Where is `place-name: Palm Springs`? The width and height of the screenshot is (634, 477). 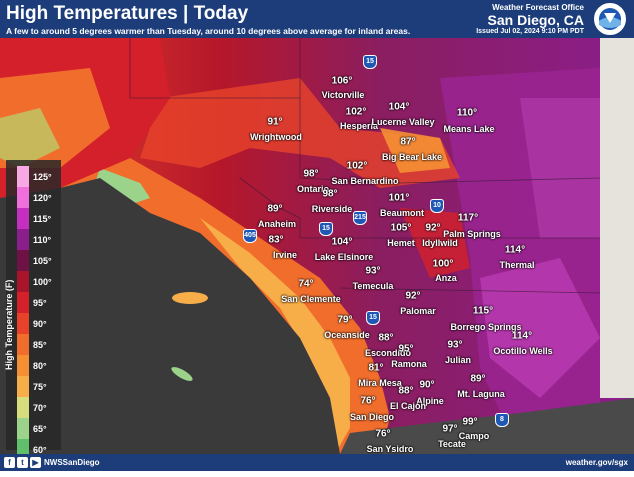 place-name: Palm Springs is located at coordinates (472, 234).